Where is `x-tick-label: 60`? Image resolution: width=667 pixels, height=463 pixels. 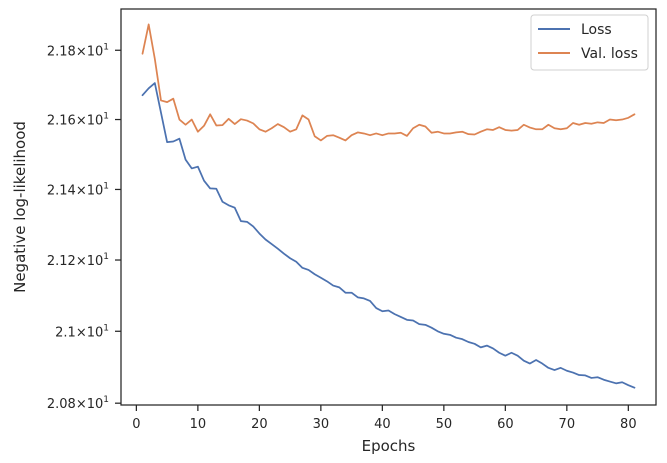 x-tick-label: 60 is located at coordinates (505, 424).